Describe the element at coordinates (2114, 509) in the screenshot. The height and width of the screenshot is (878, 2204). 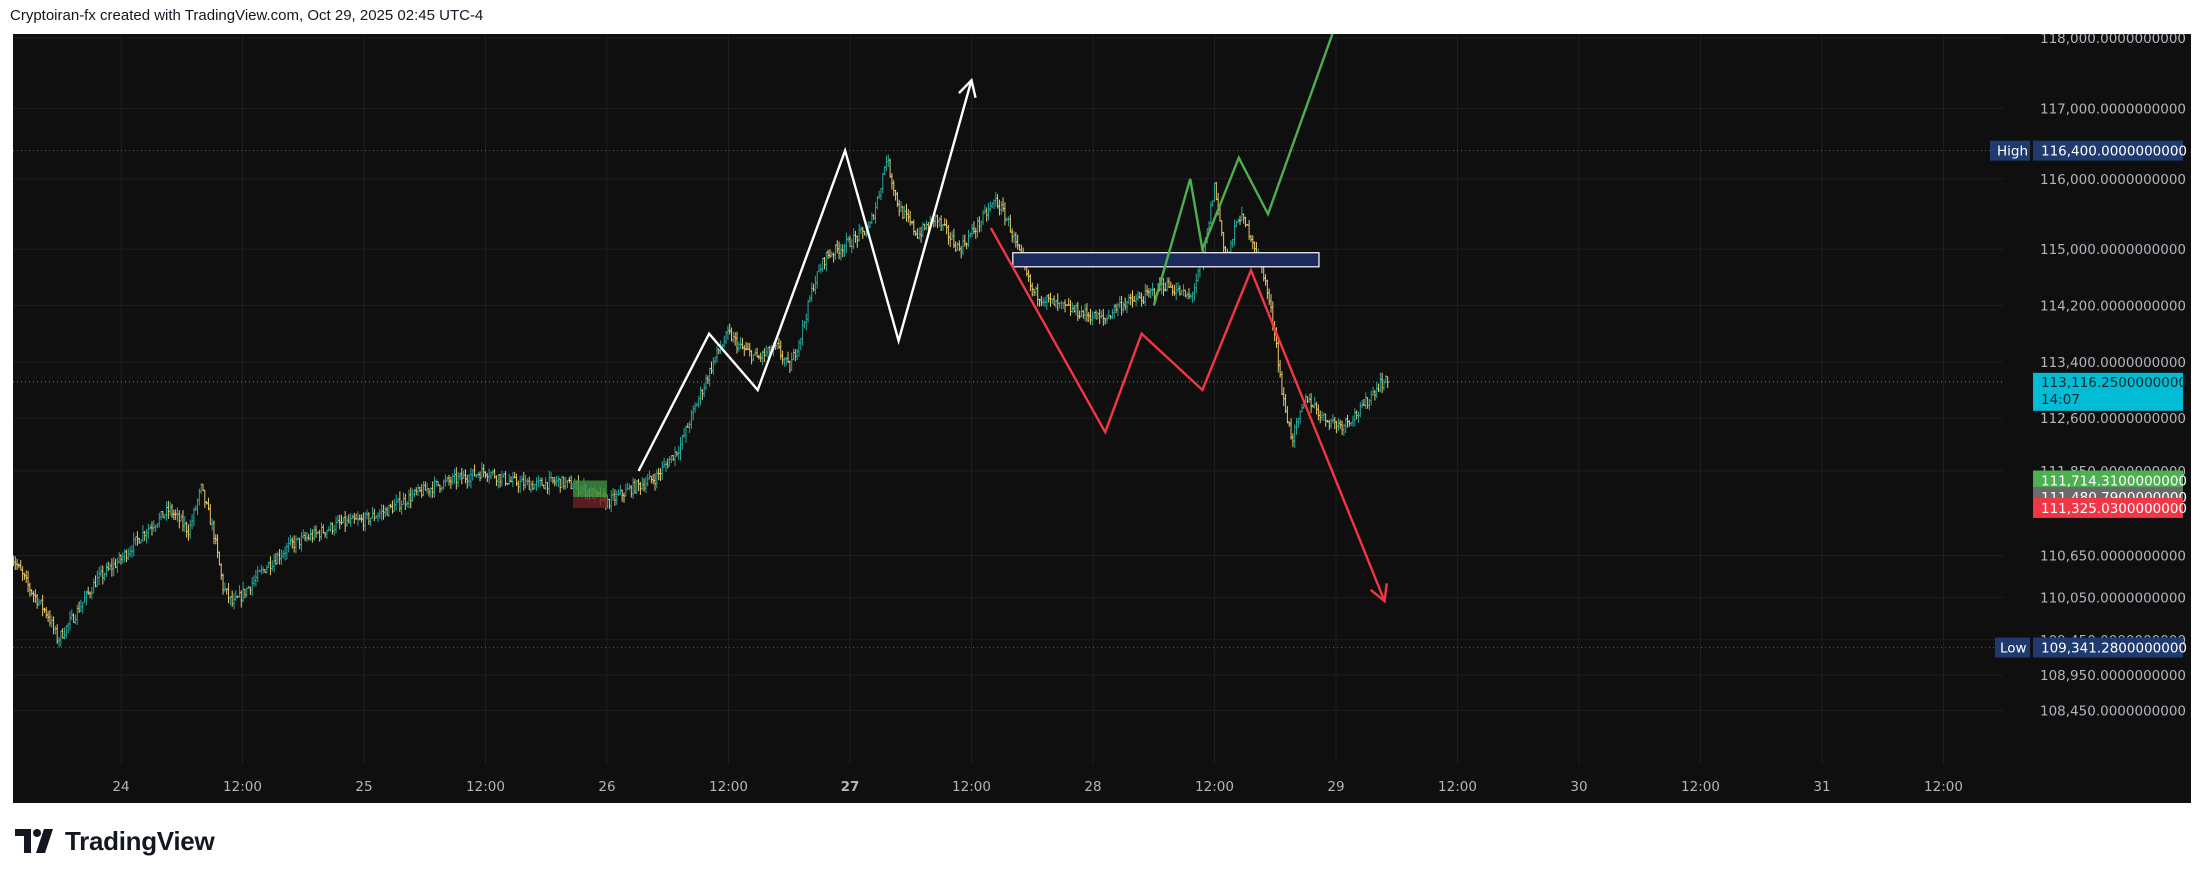
I see `order-marker-2: 111,325.0300000000` at that location.